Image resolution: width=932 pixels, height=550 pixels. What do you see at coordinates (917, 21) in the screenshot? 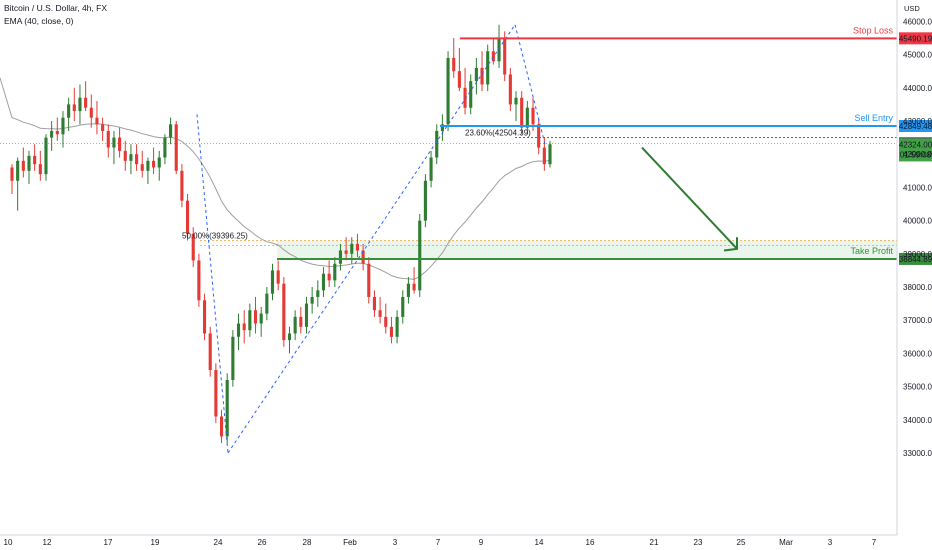
I see `price-tick-label: 46000.00` at bounding box center [917, 21].